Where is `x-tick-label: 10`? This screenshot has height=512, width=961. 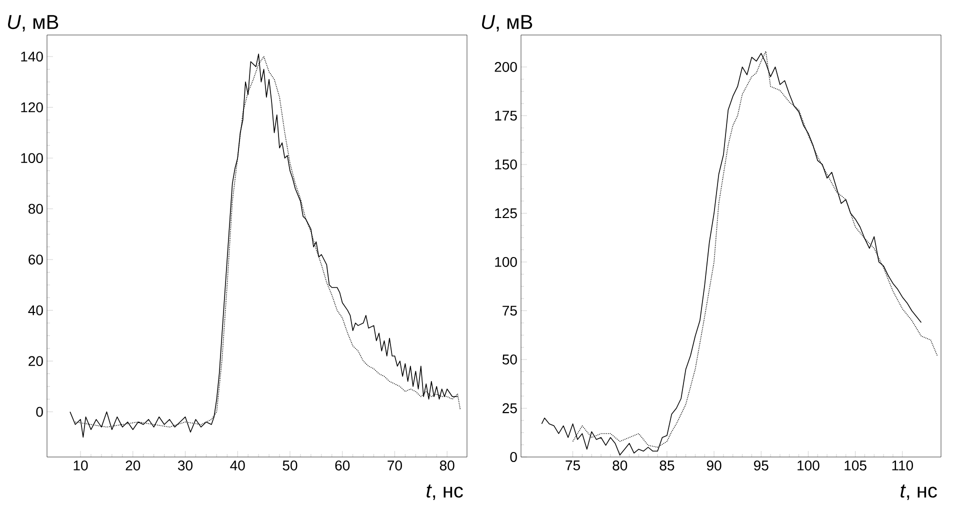 x-tick-label: 10 is located at coordinates (81, 465).